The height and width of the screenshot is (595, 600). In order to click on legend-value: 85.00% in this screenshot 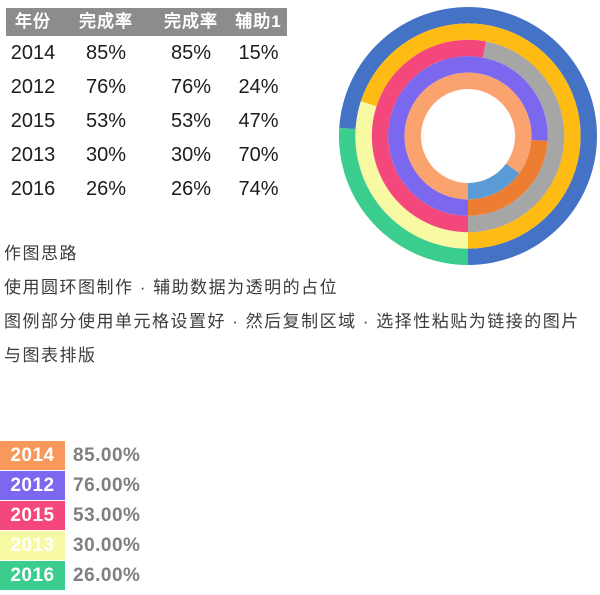, I will do `click(107, 455)`.